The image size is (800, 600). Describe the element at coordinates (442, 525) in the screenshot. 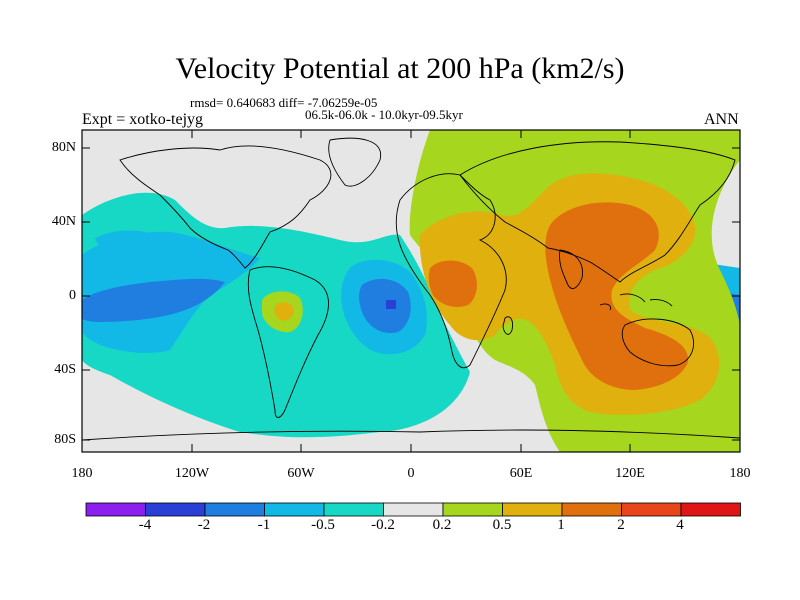

I see `colorbar-label: 0.2` at that location.